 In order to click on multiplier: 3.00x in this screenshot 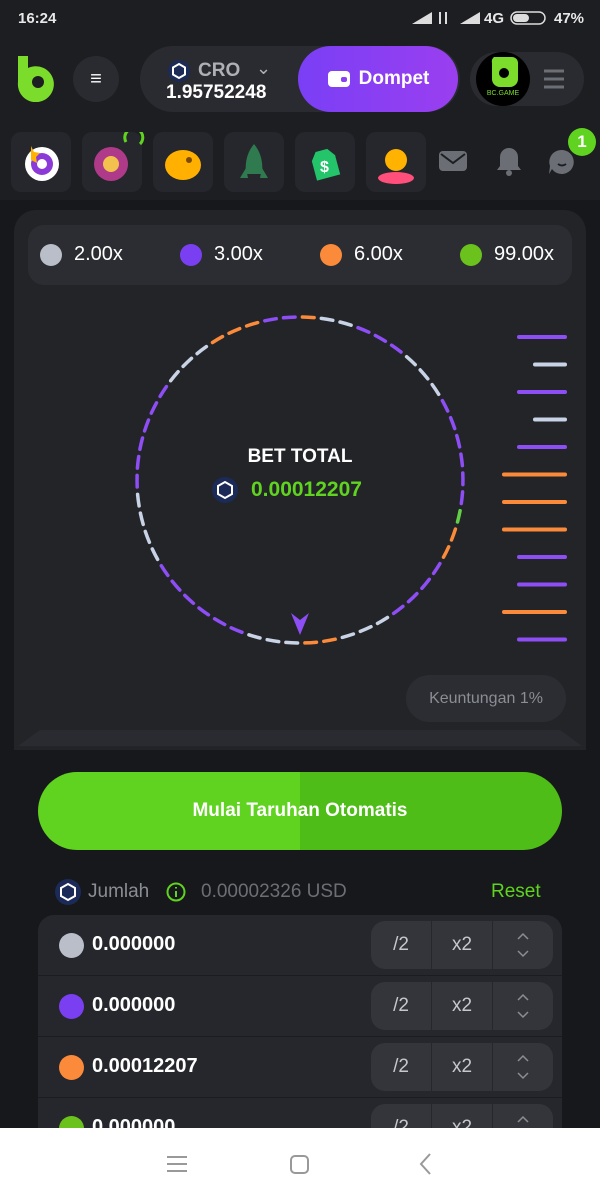, I will do `click(221, 254)`.